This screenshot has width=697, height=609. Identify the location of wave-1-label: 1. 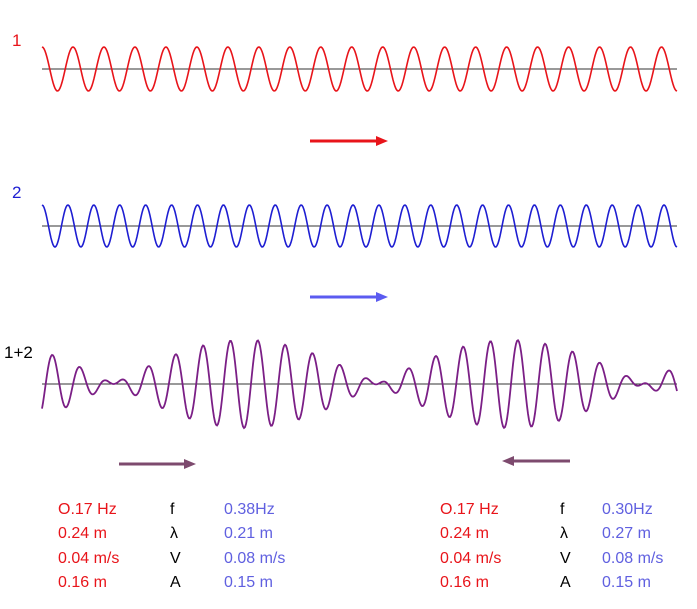
(16, 40).